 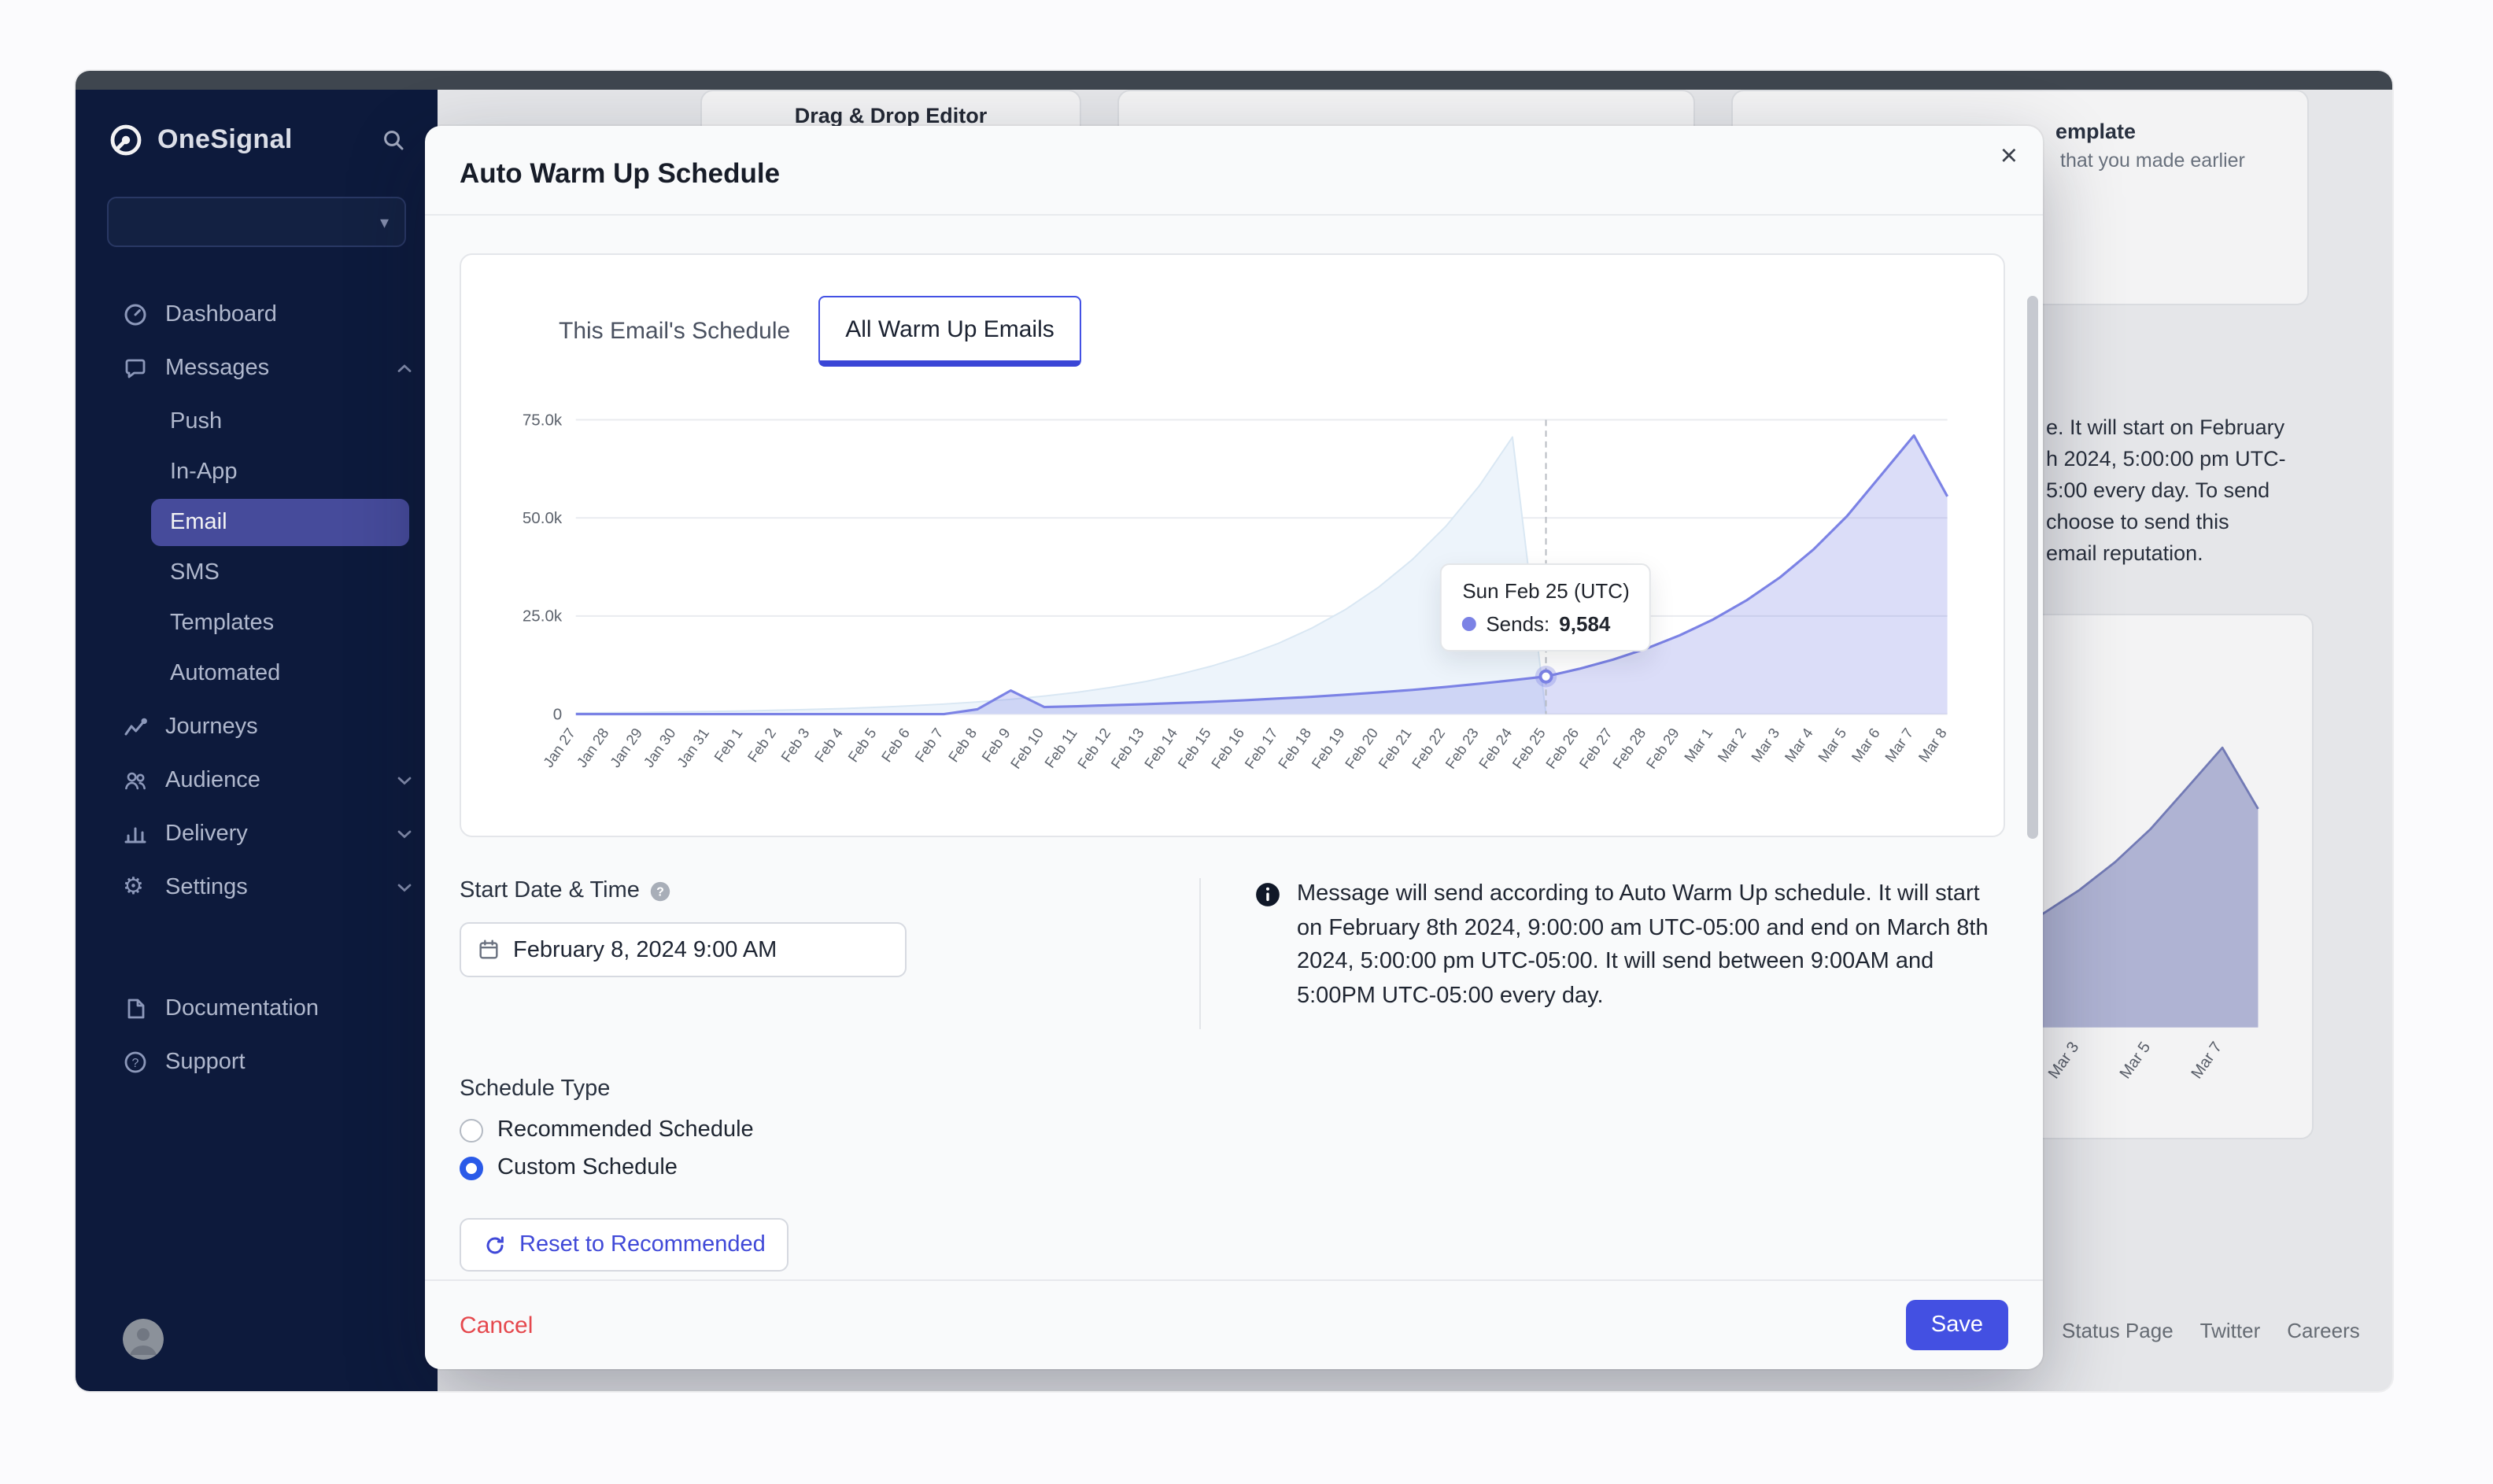 I want to click on svg-text: 50.0k, so click(x=543, y=518).